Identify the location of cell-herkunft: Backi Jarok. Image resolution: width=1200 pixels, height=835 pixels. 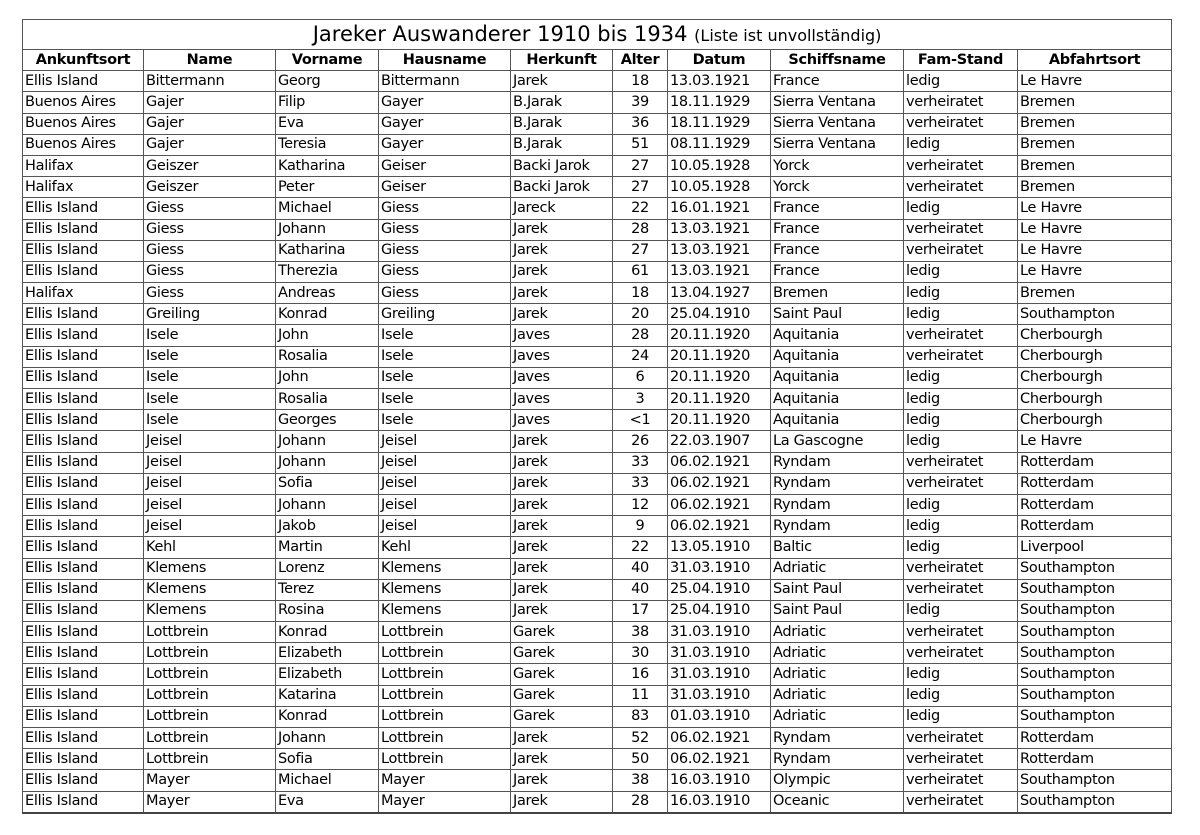
(561, 187).